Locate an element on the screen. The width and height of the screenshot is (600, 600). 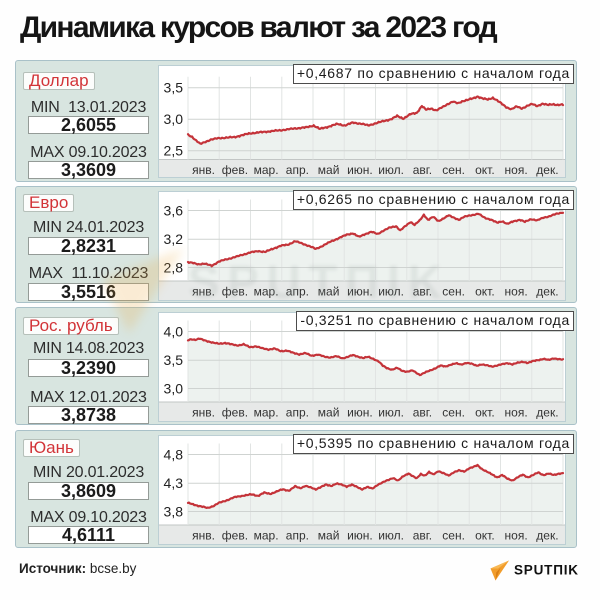
svg-text: 4,0 is located at coordinates (174, 331).